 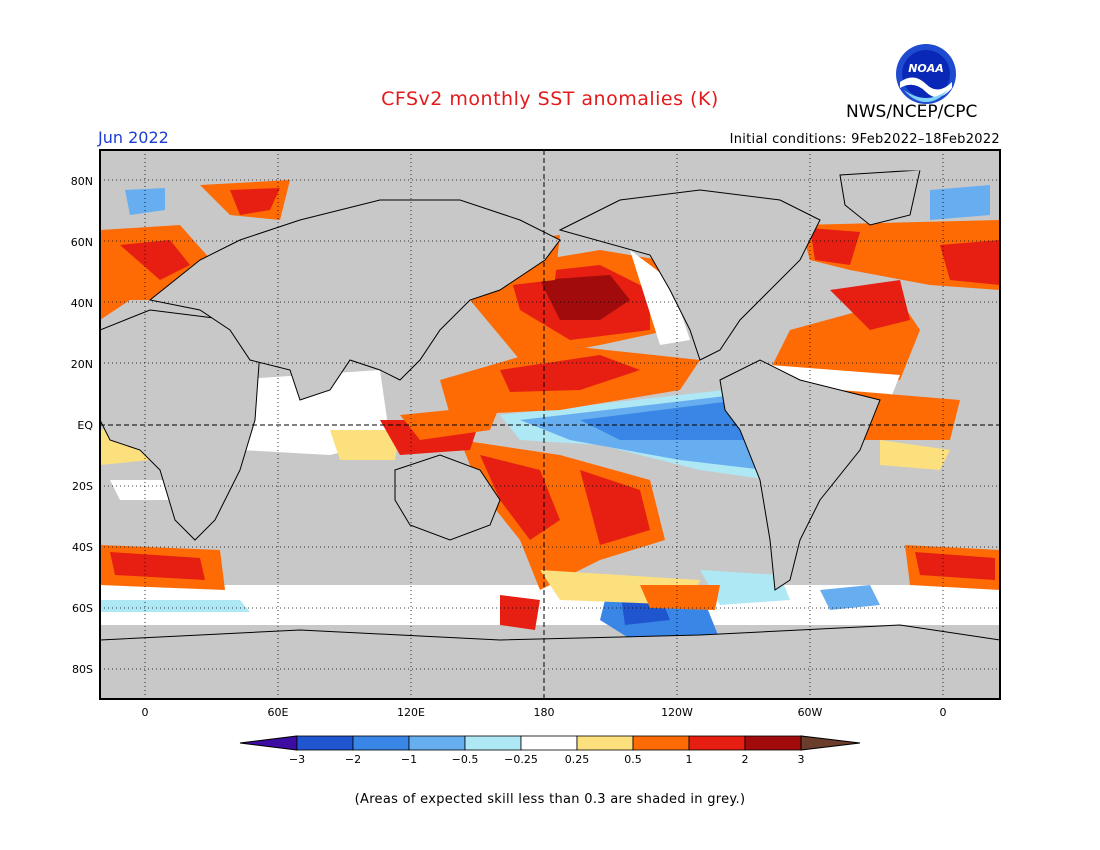 I want to click on latitude-labels: 80N 60N 40N 20N EQ 20S 40S 60S 80S, so click(x=82, y=425).